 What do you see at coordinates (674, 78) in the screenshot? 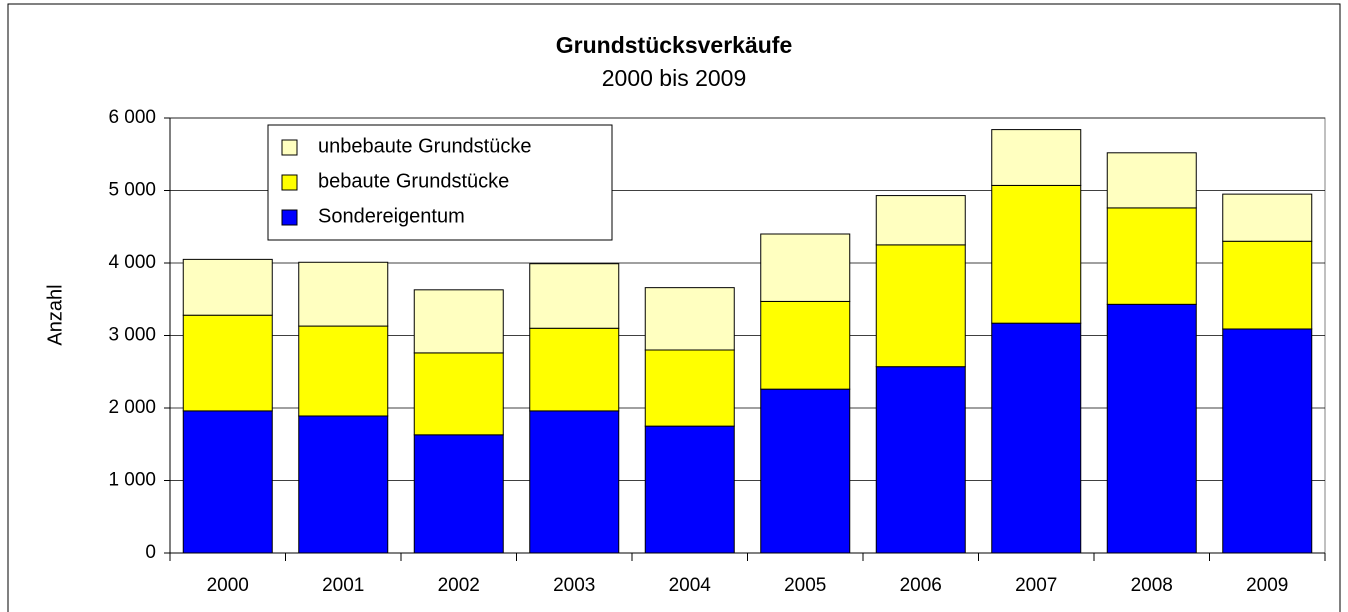
I see `chart-subtitle: 2000 bis 2009` at bounding box center [674, 78].